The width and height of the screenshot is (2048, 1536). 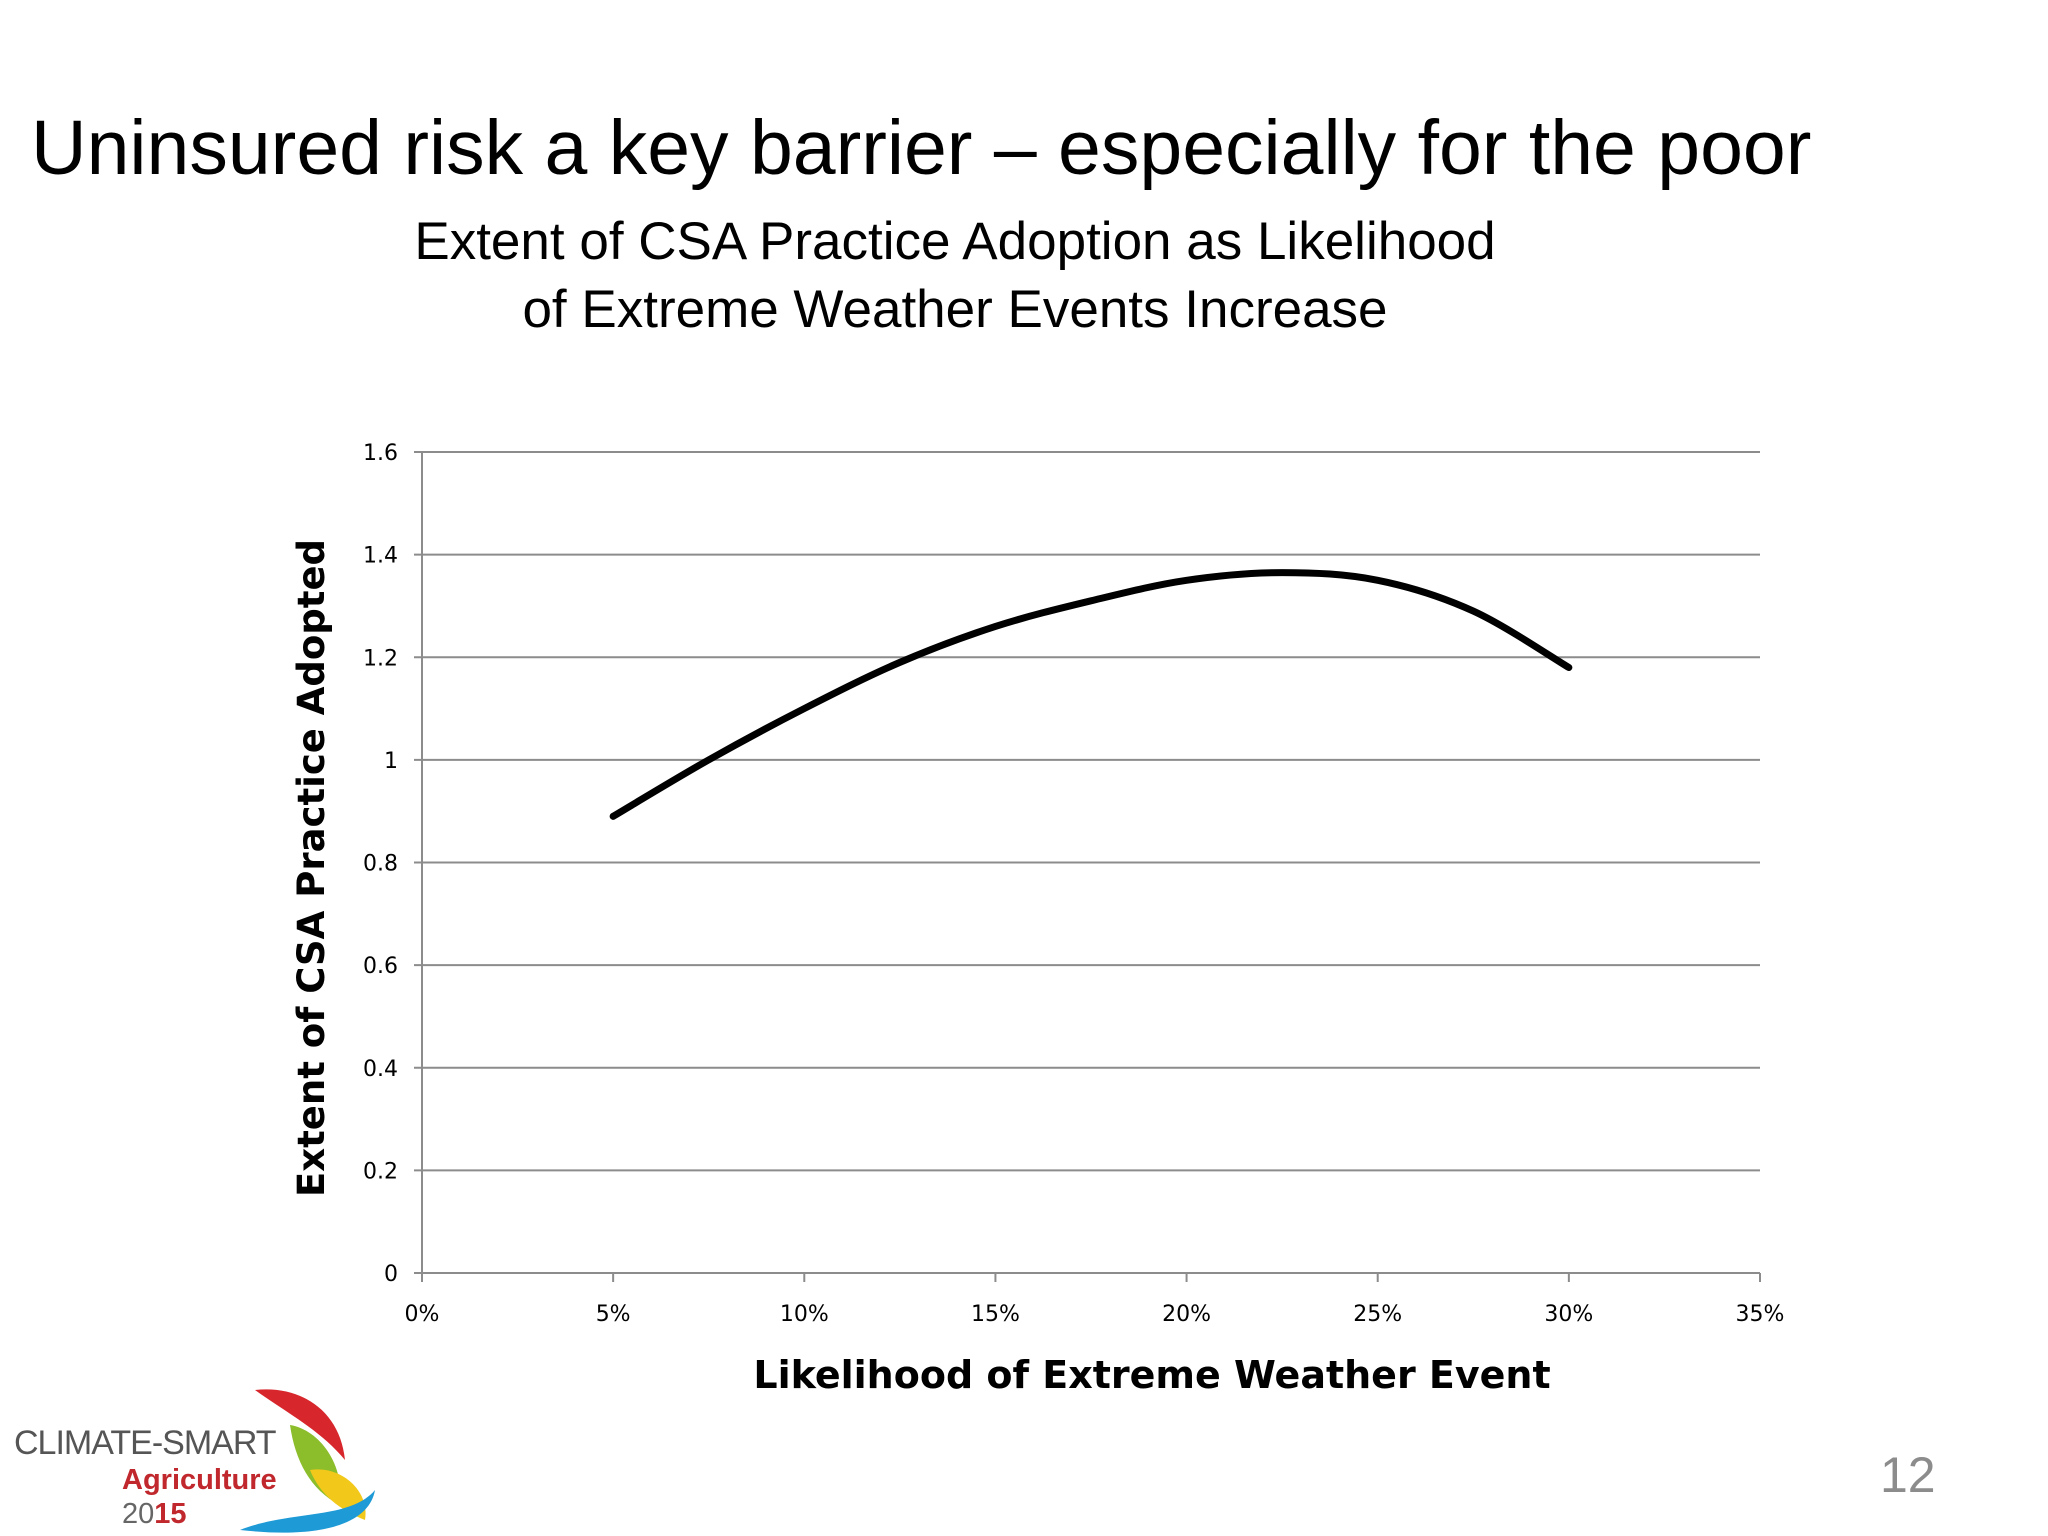 I want to click on chart-title-line2: of Extreme Weather Events Increase, so click(x=955, y=309).